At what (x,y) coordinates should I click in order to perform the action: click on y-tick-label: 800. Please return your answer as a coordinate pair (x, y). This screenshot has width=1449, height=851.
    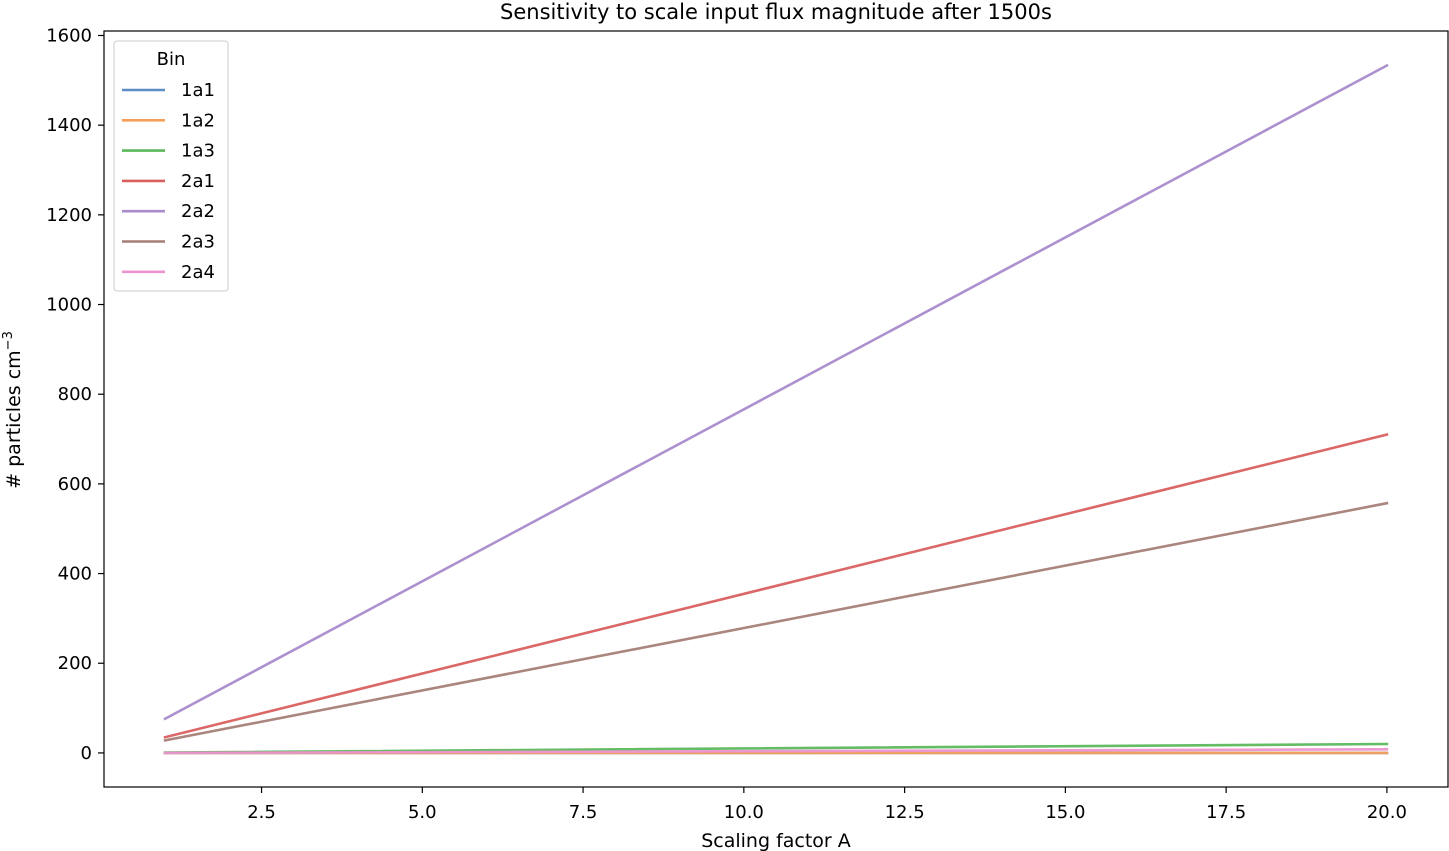
    Looking at the image, I should click on (75, 394).